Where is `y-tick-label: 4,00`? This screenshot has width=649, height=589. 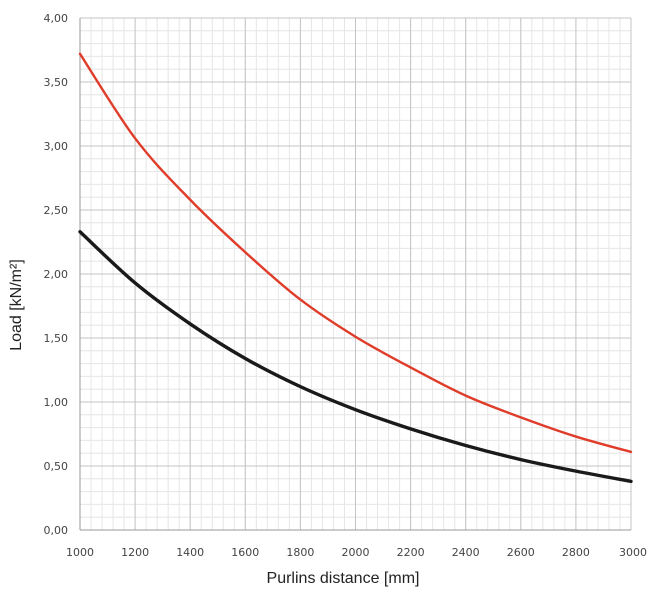
y-tick-label: 4,00 is located at coordinates (56, 18).